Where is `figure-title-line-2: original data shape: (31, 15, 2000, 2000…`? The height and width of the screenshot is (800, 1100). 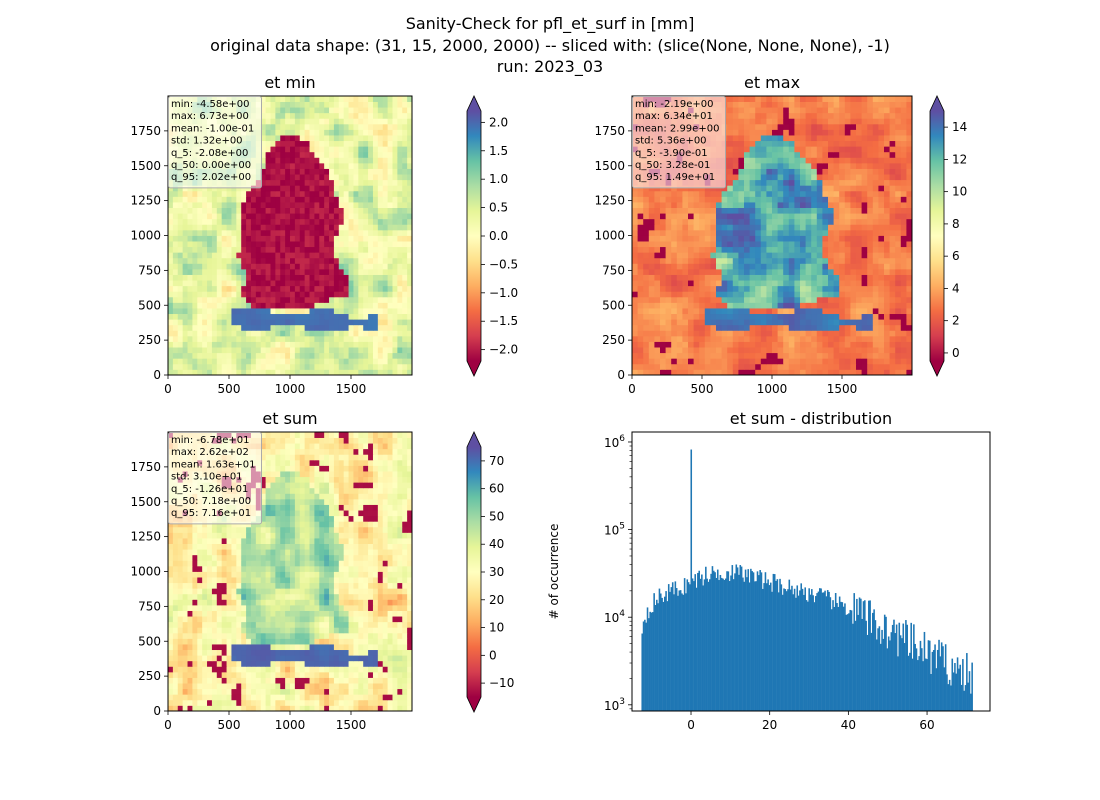
figure-title-line-2: original data shape: (31, 15, 2000, 2000… is located at coordinates (550, 45).